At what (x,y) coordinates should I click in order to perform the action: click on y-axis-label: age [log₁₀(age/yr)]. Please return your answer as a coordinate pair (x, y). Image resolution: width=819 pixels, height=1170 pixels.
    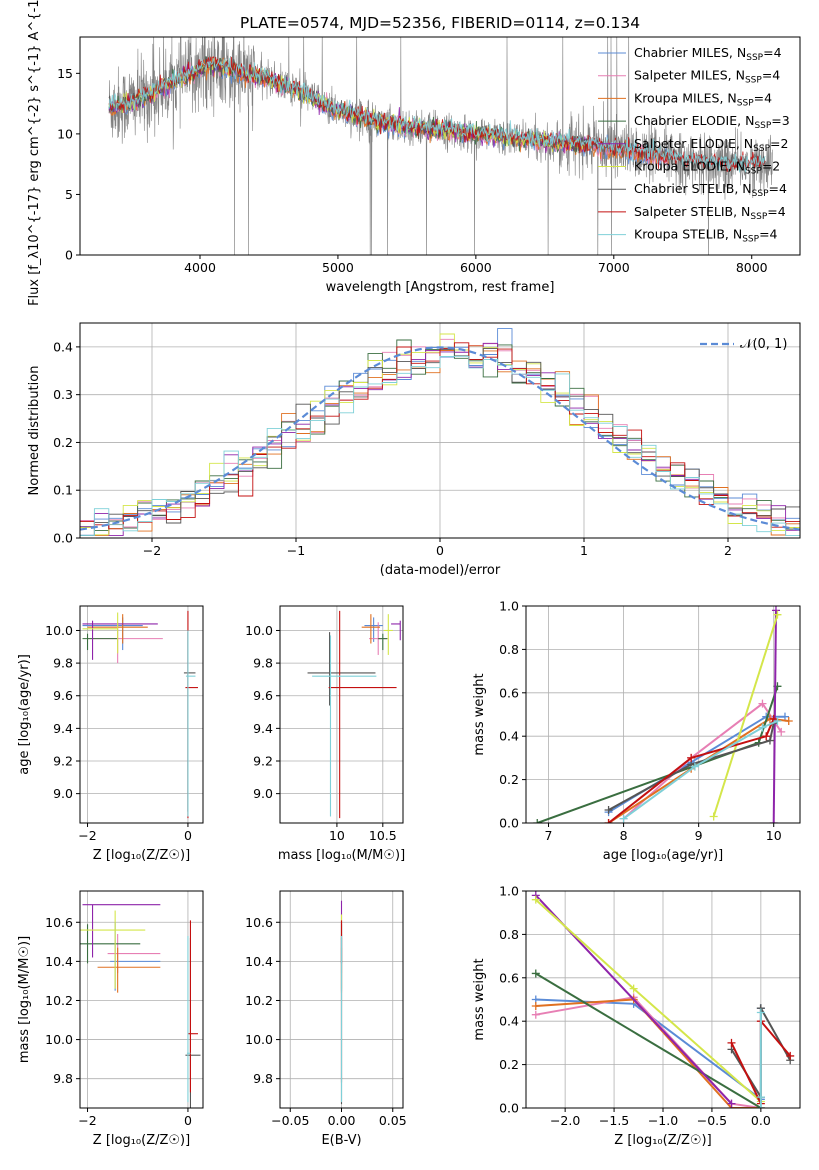
    Looking at the image, I should click on (24, 714).